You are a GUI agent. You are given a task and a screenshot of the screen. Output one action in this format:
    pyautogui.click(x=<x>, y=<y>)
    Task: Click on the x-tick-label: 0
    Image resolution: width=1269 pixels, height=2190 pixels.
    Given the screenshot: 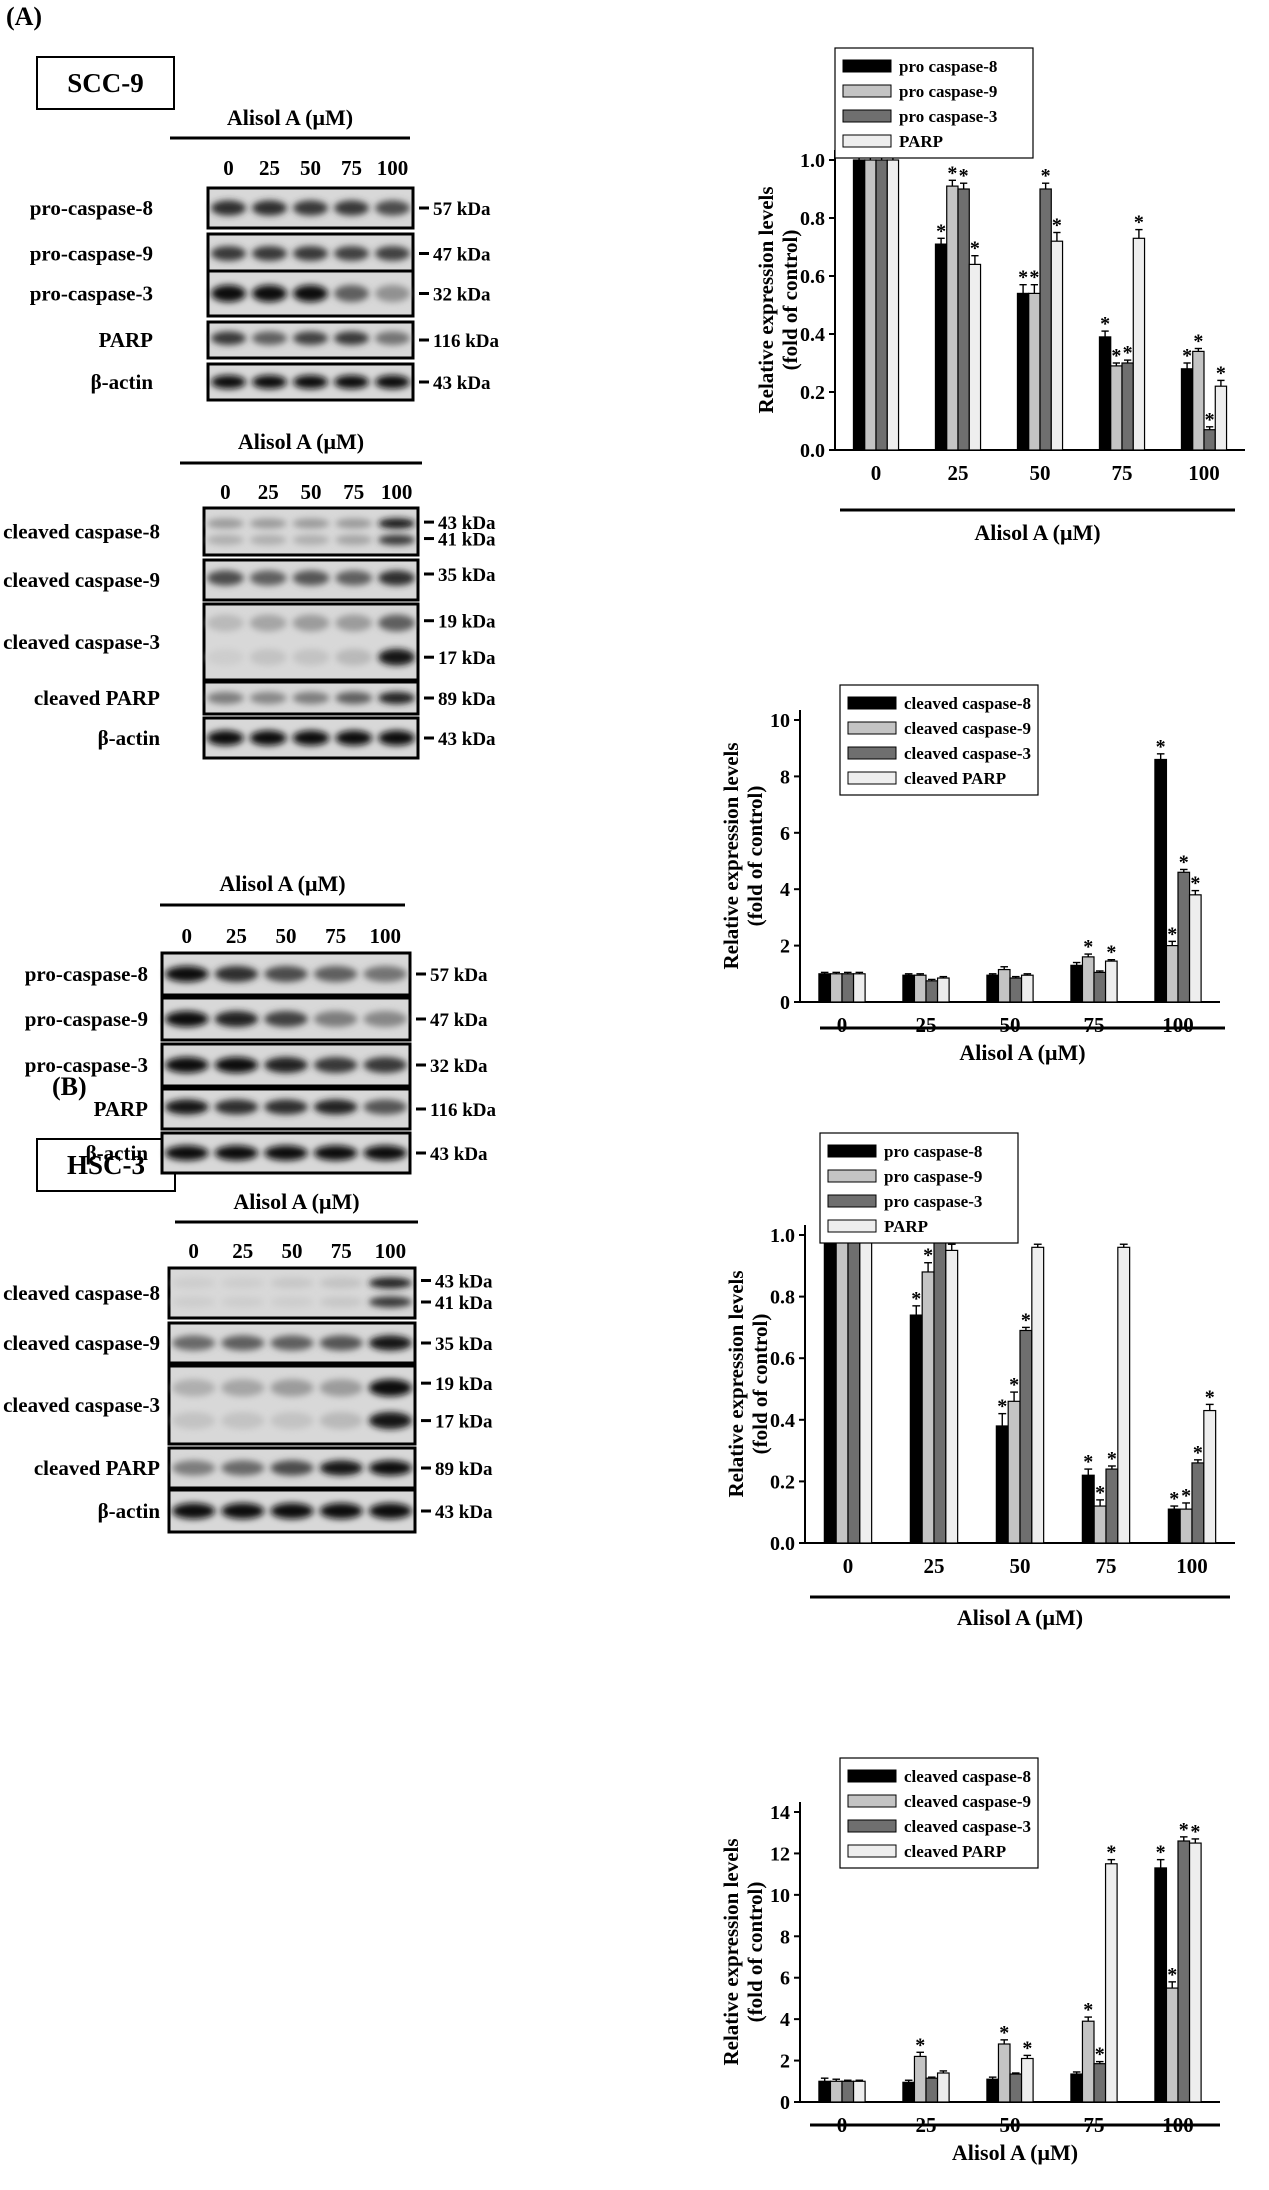 What is the action you would take?
    pyautogui.click(x=848, y=1566)
    